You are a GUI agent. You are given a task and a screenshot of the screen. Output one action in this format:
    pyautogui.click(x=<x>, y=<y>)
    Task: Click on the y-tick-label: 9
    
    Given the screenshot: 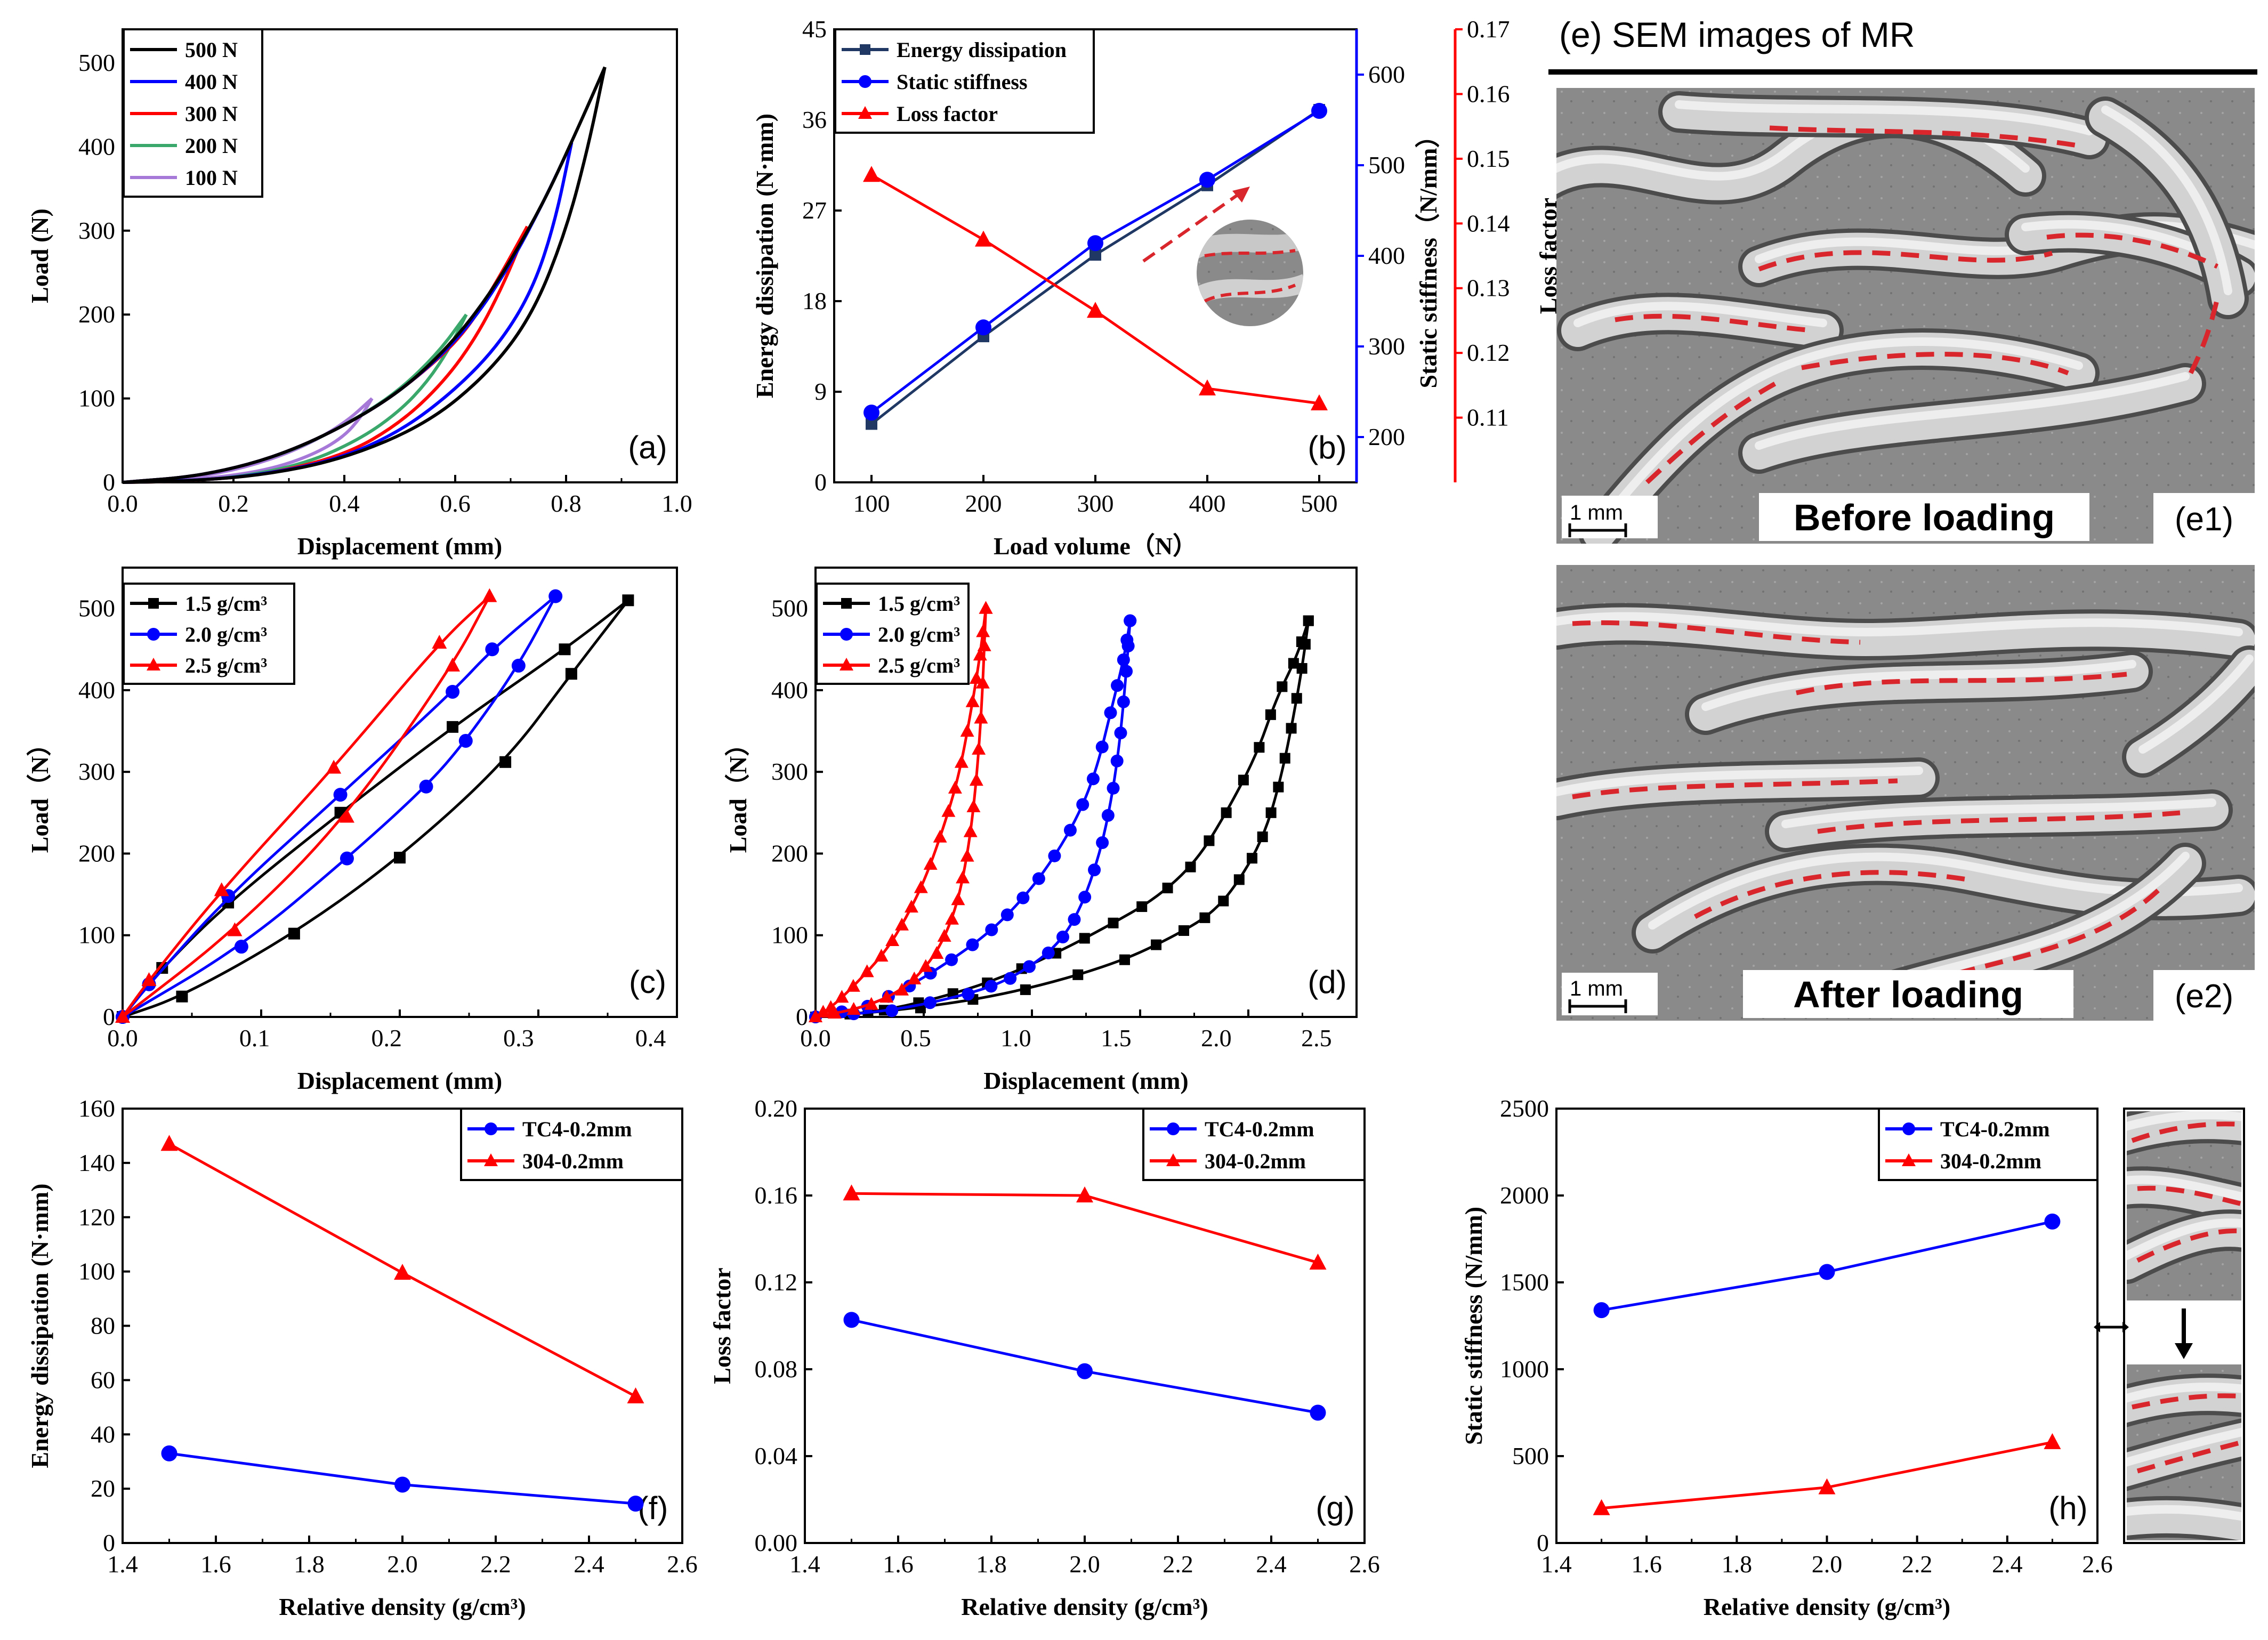 What is the action you would take?
    pyautogui.click(x=821, y=392)
    